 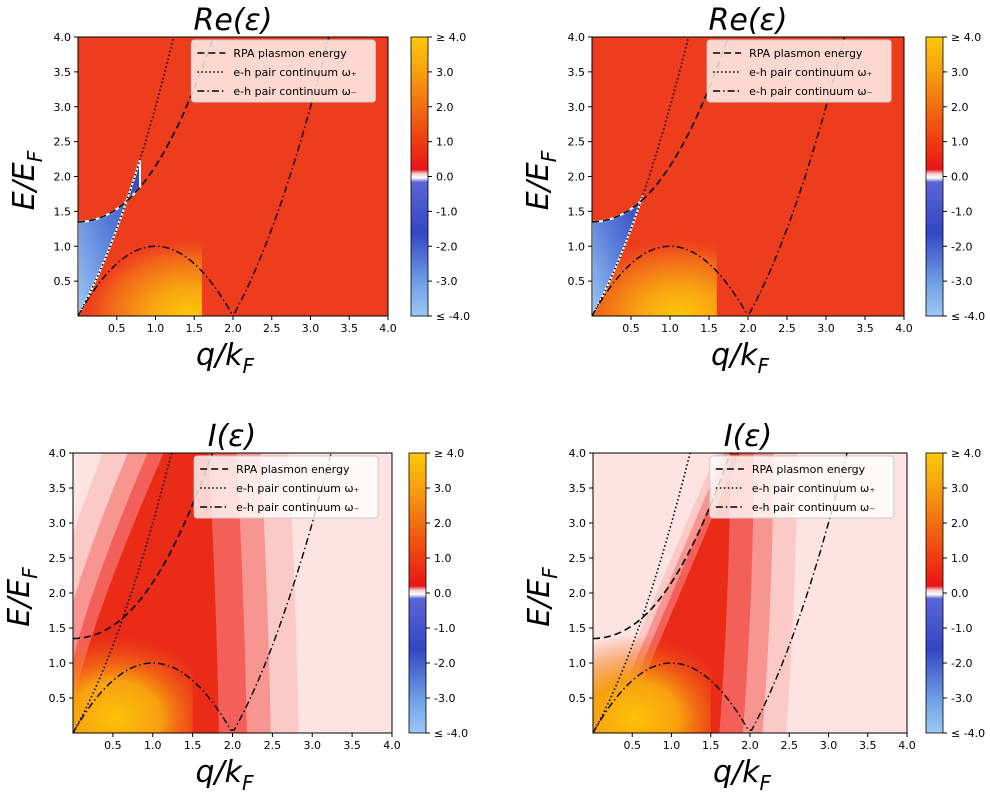 What do you see at coordinates (961, 281) in the screenshot?
I see `colorbar-label: -3.0` at bounding box center [961, 281].